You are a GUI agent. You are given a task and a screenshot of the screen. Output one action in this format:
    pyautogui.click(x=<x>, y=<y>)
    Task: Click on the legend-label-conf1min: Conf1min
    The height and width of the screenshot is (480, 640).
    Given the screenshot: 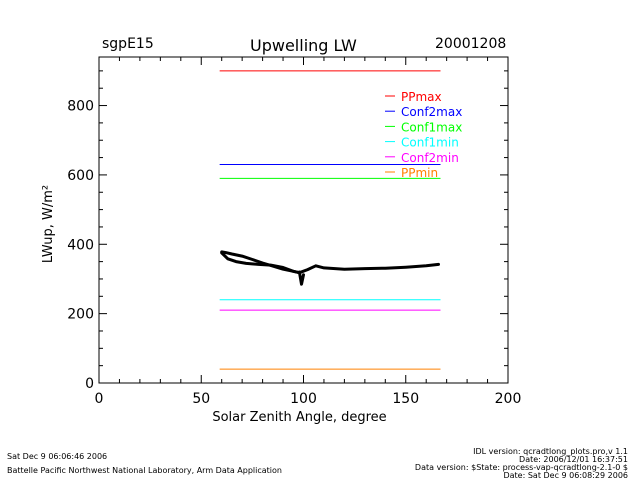 What is the action you would take?
    pyautogui.click(x=430, y=143)
    